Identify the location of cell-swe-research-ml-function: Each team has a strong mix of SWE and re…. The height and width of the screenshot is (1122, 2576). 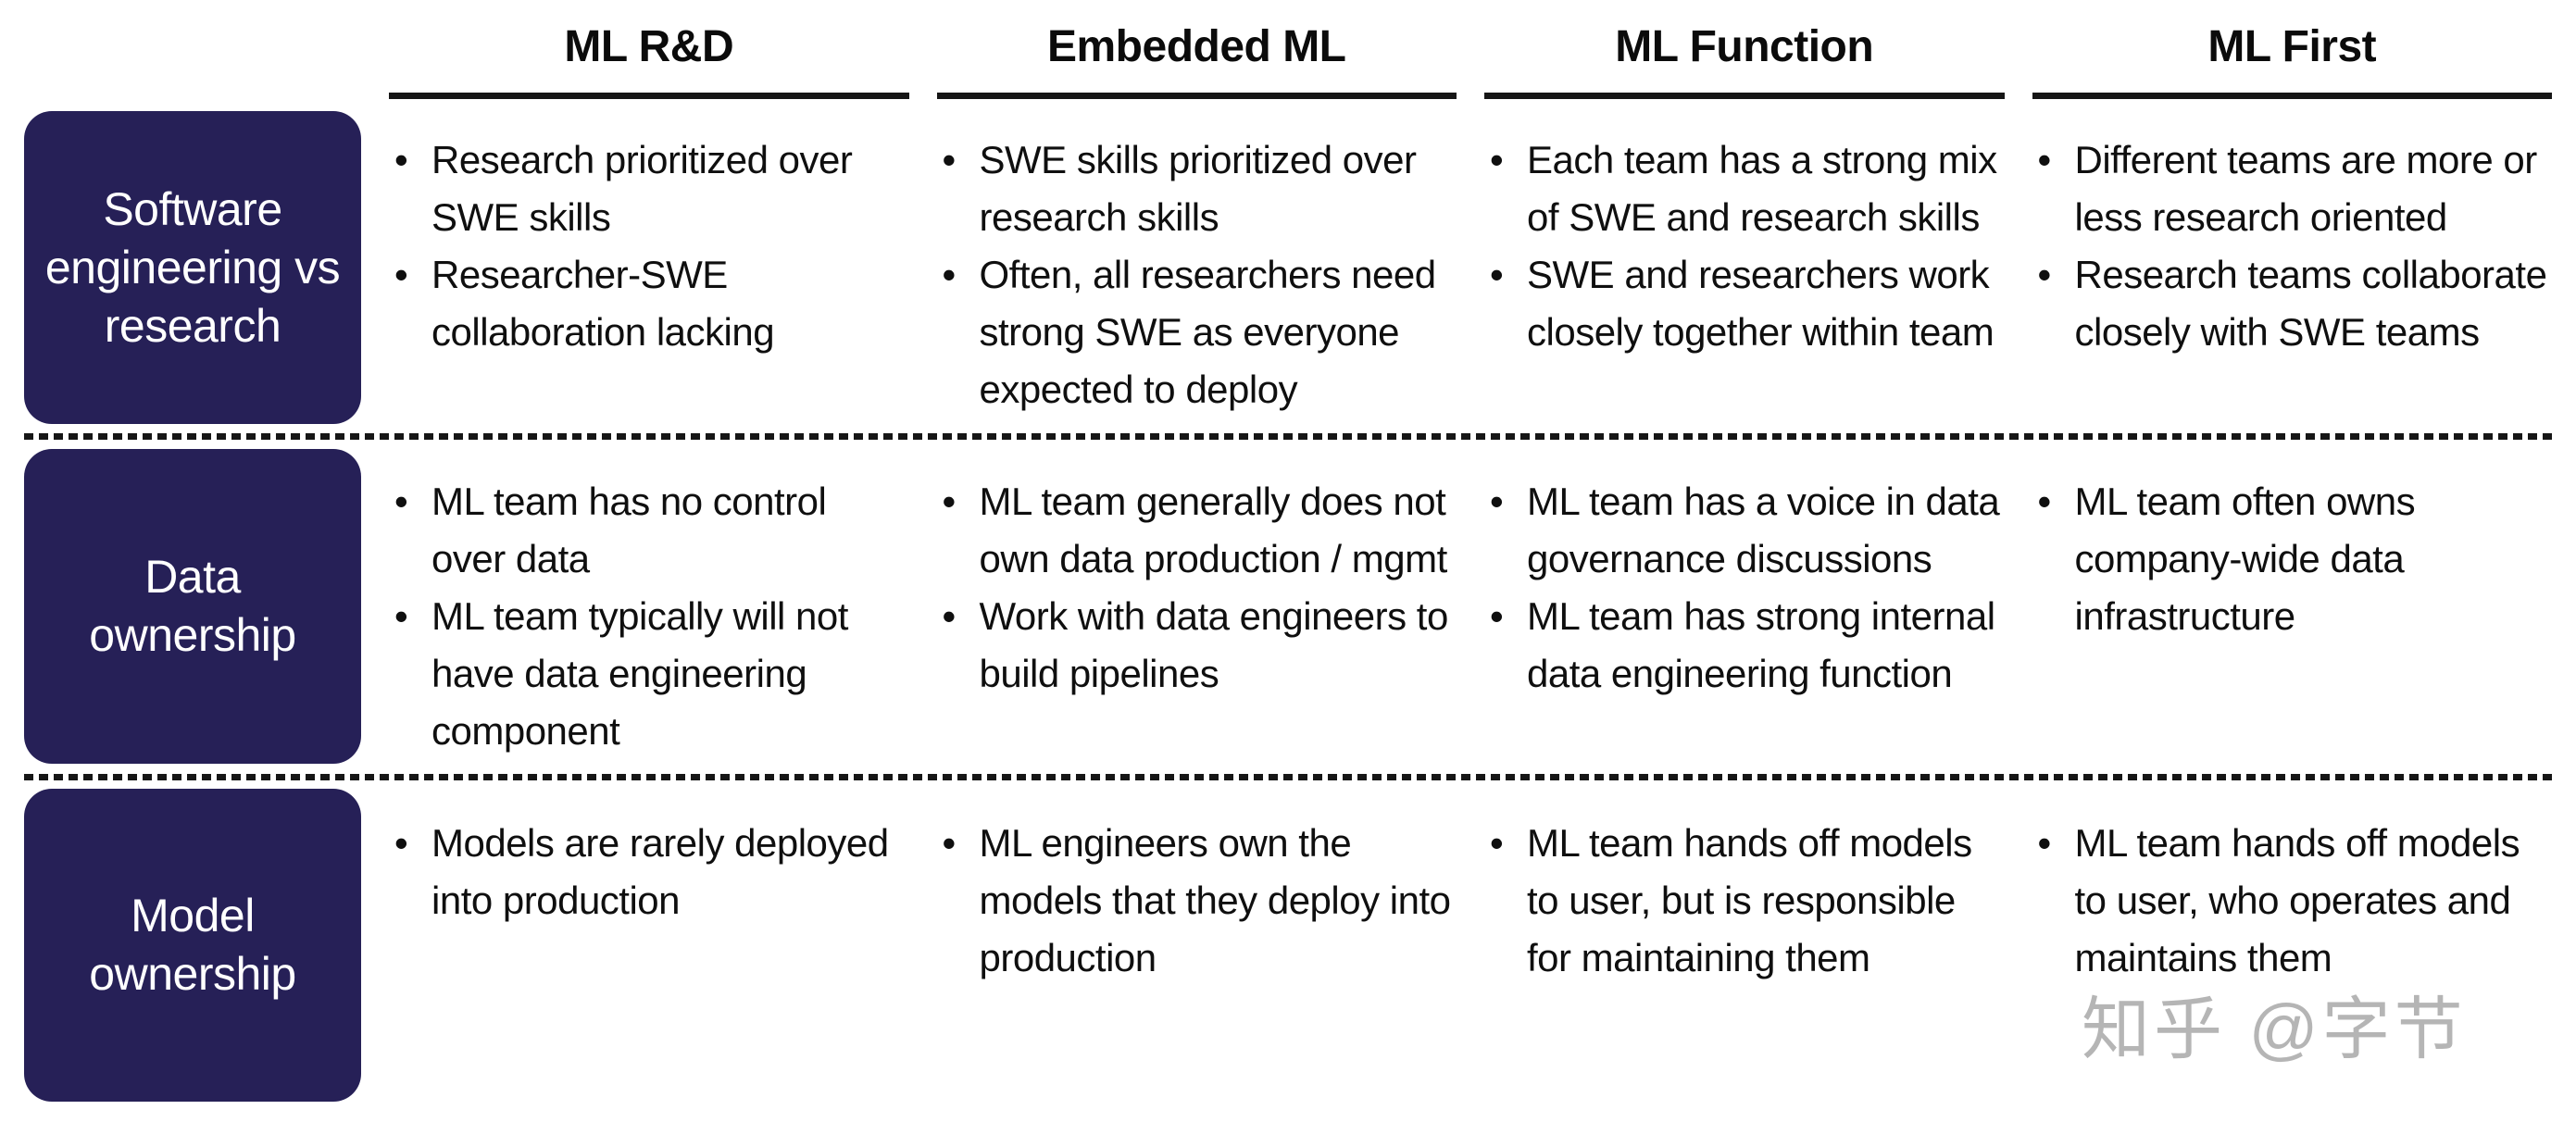
(1744, 272).